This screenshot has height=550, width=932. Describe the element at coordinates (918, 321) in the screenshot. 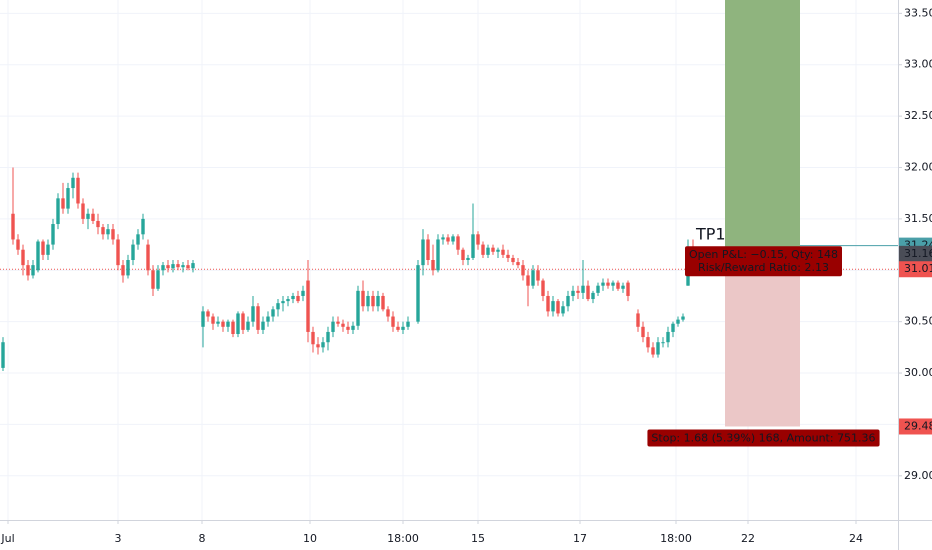

I see `y-tick-label: 30.50` at that location.